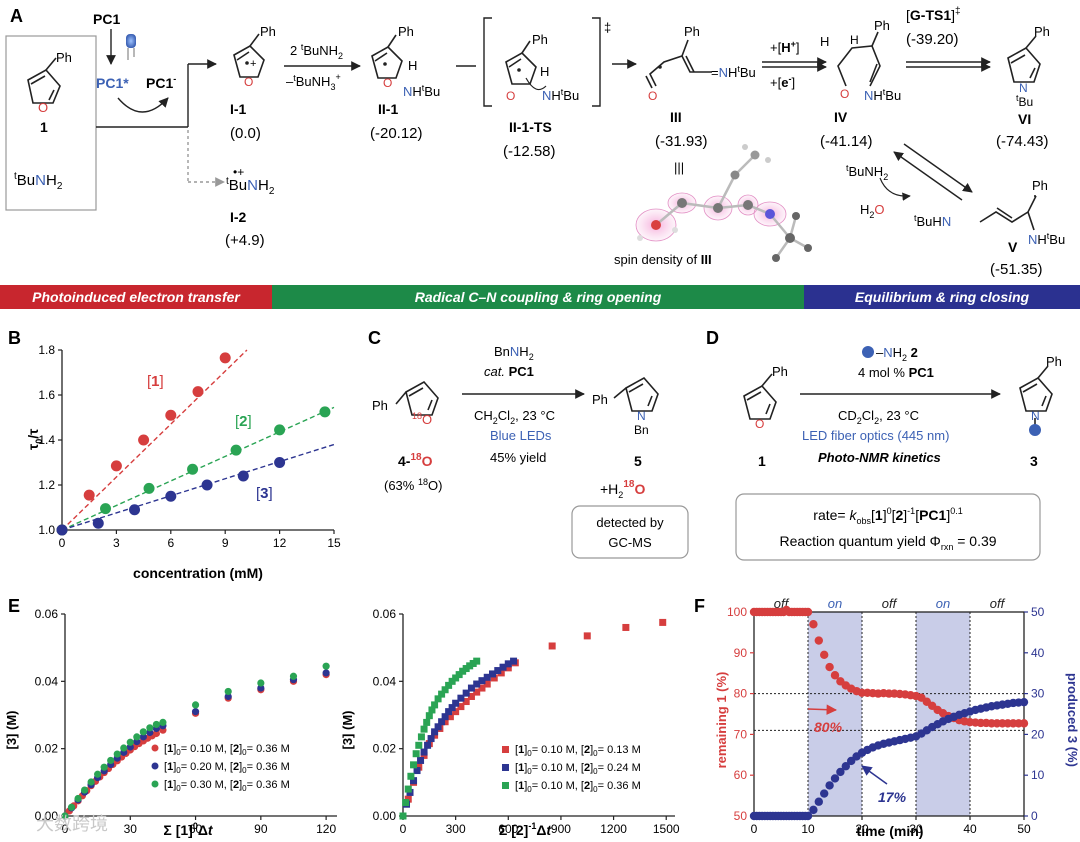 The height and width of the screenshot is (842, 1080). I want to click on d-solvent: CD2Cl2, 23 °C, so click(878, 417).